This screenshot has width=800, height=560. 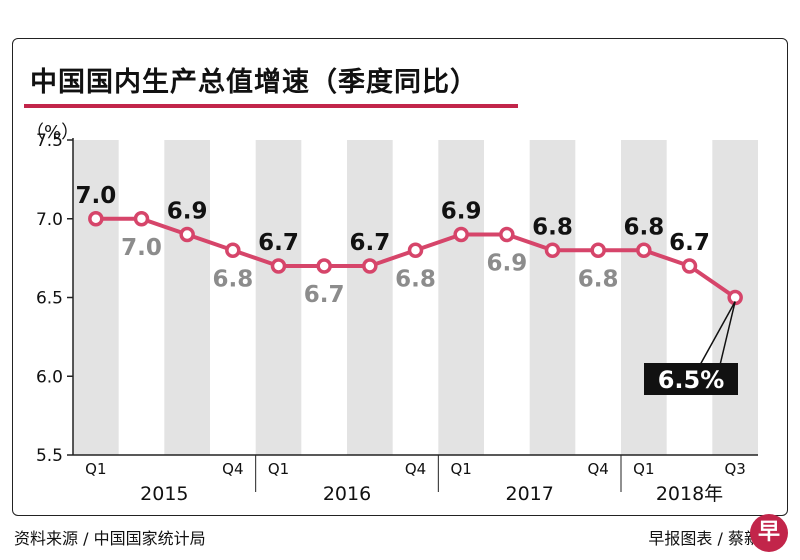 What do you see at coordinates (110, 538) in the screenshot?
I see `source-note: 资料来源 / 中国国家统计局` at bounding box center [110, 538].